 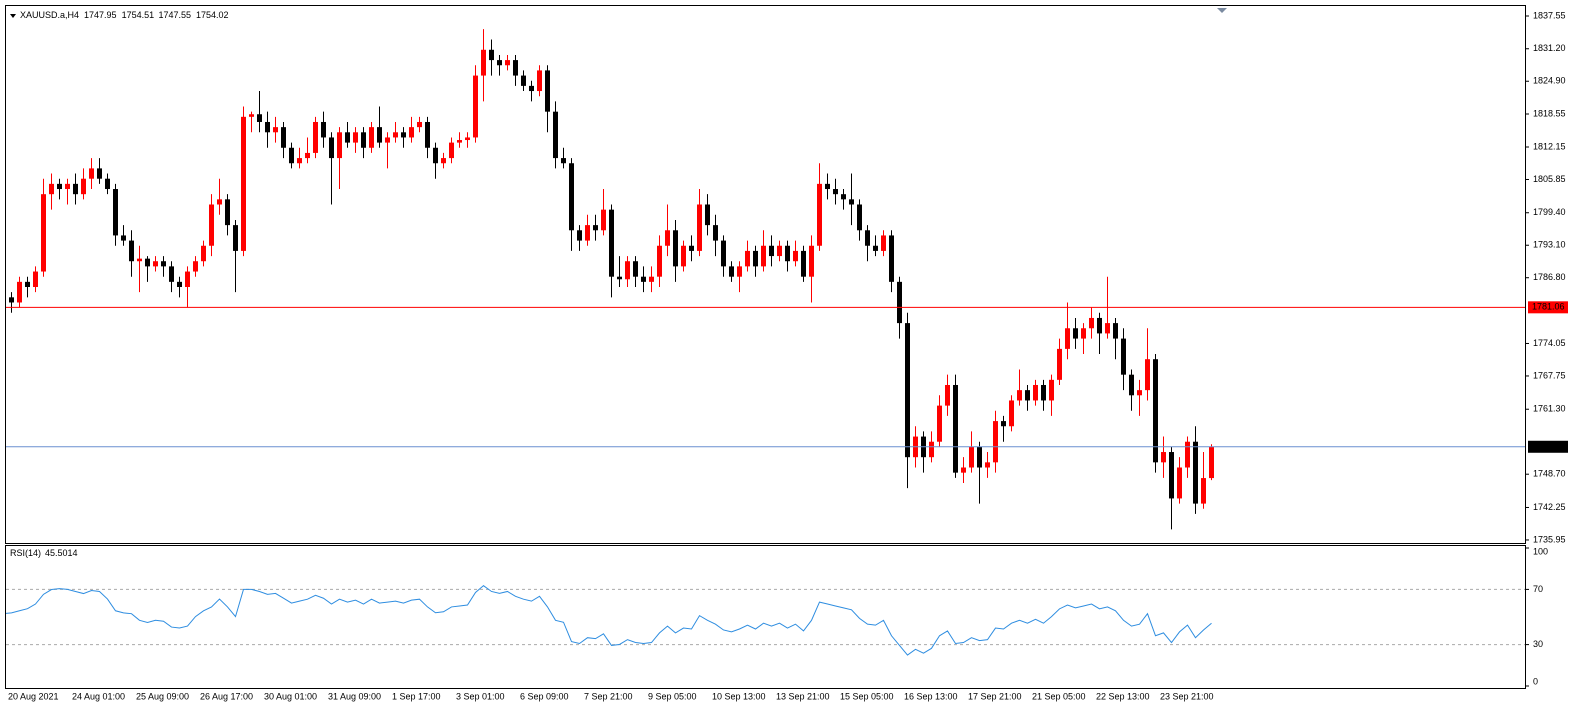 I want to click on rsi-plot, so click(x=765, y=620).